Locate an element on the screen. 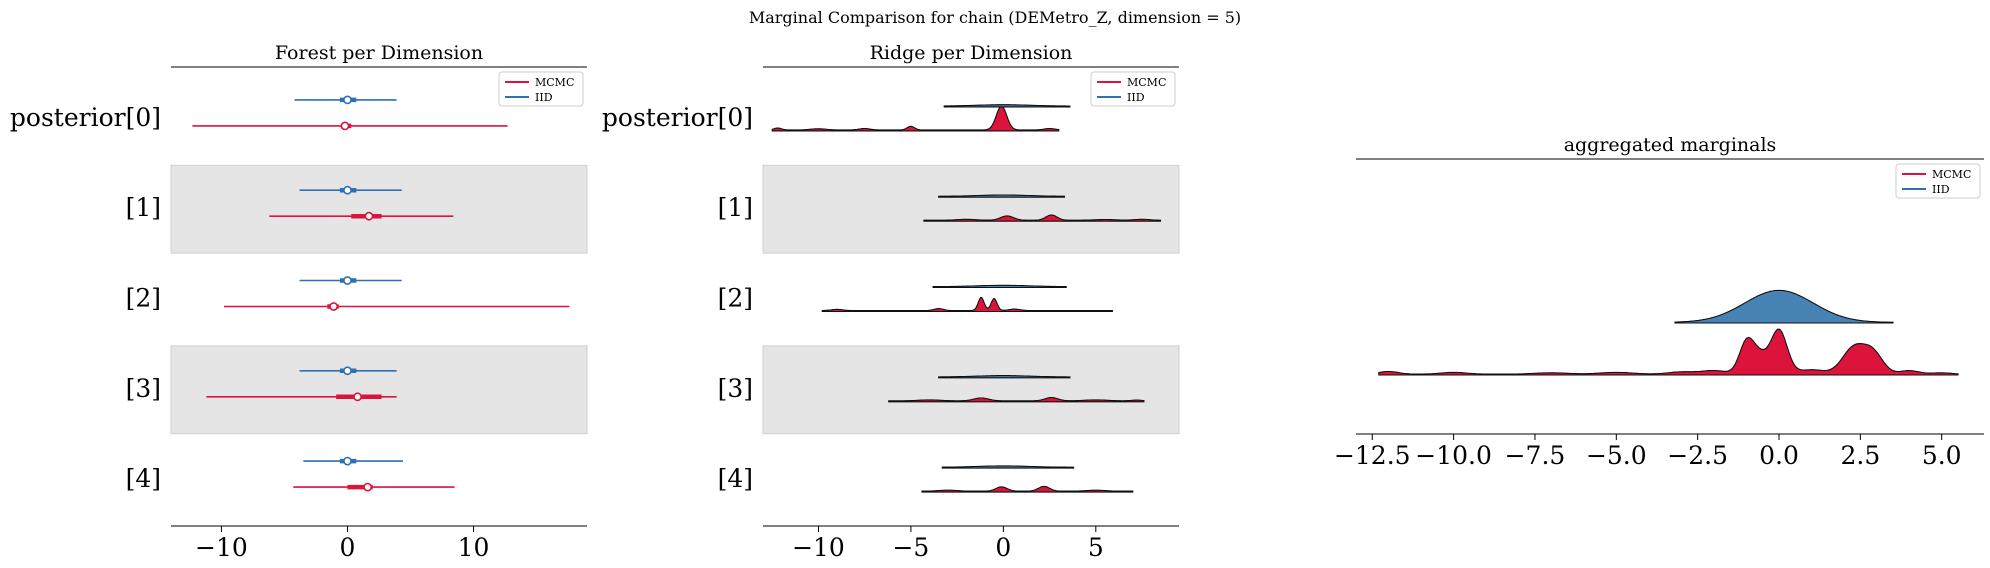  x-tick-label: −5 is located at coordinates (910, 547).